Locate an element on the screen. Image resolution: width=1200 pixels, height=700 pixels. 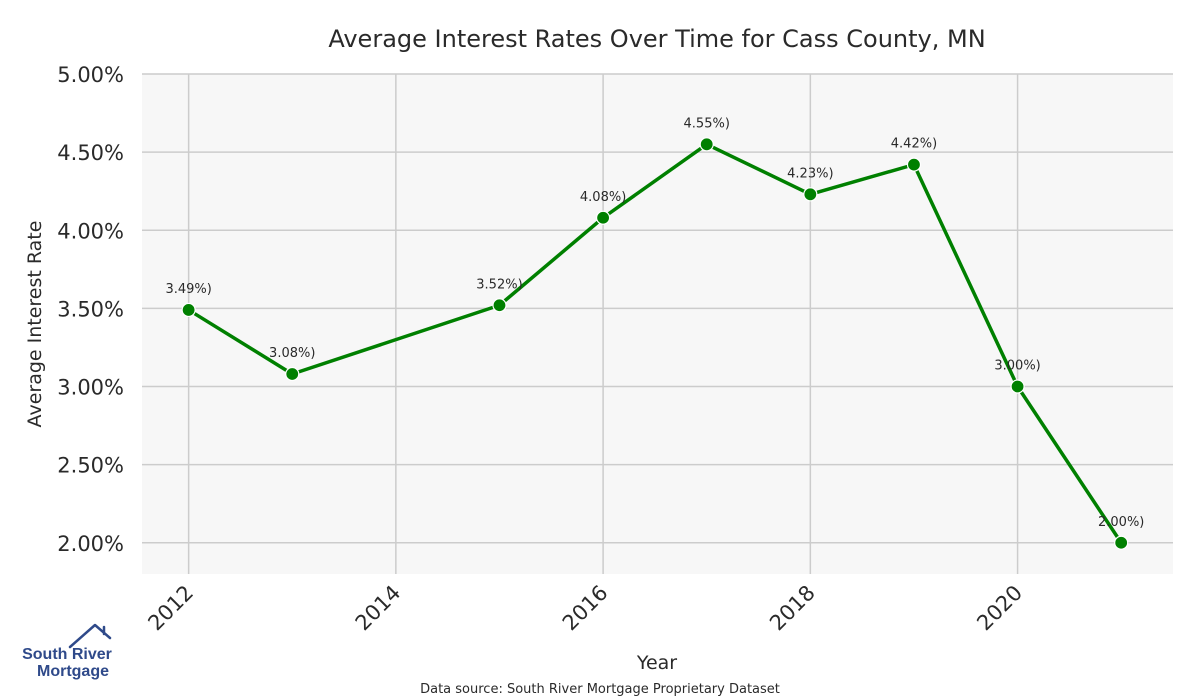
logo-line-1: South River is located at coordinates (67, 654).